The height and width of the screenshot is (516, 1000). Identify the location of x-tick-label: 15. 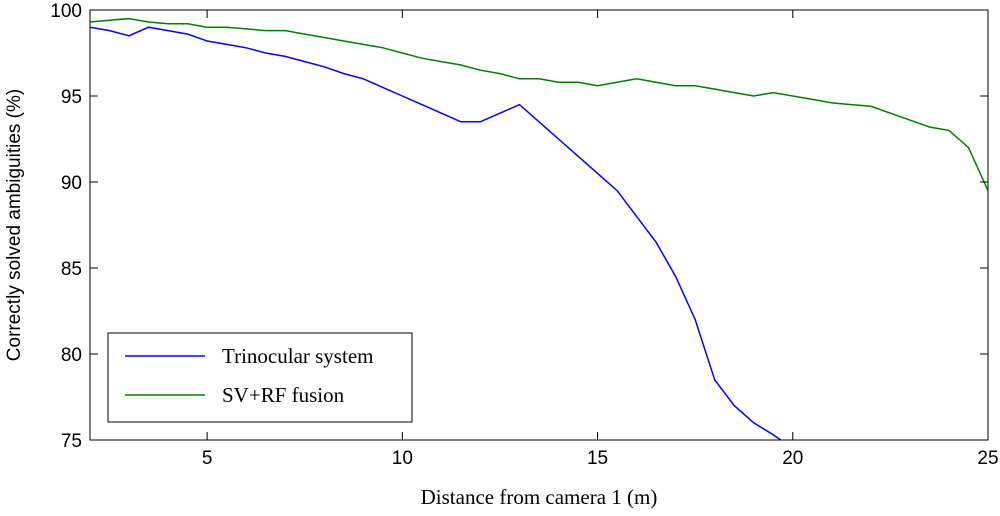
(597, 458).